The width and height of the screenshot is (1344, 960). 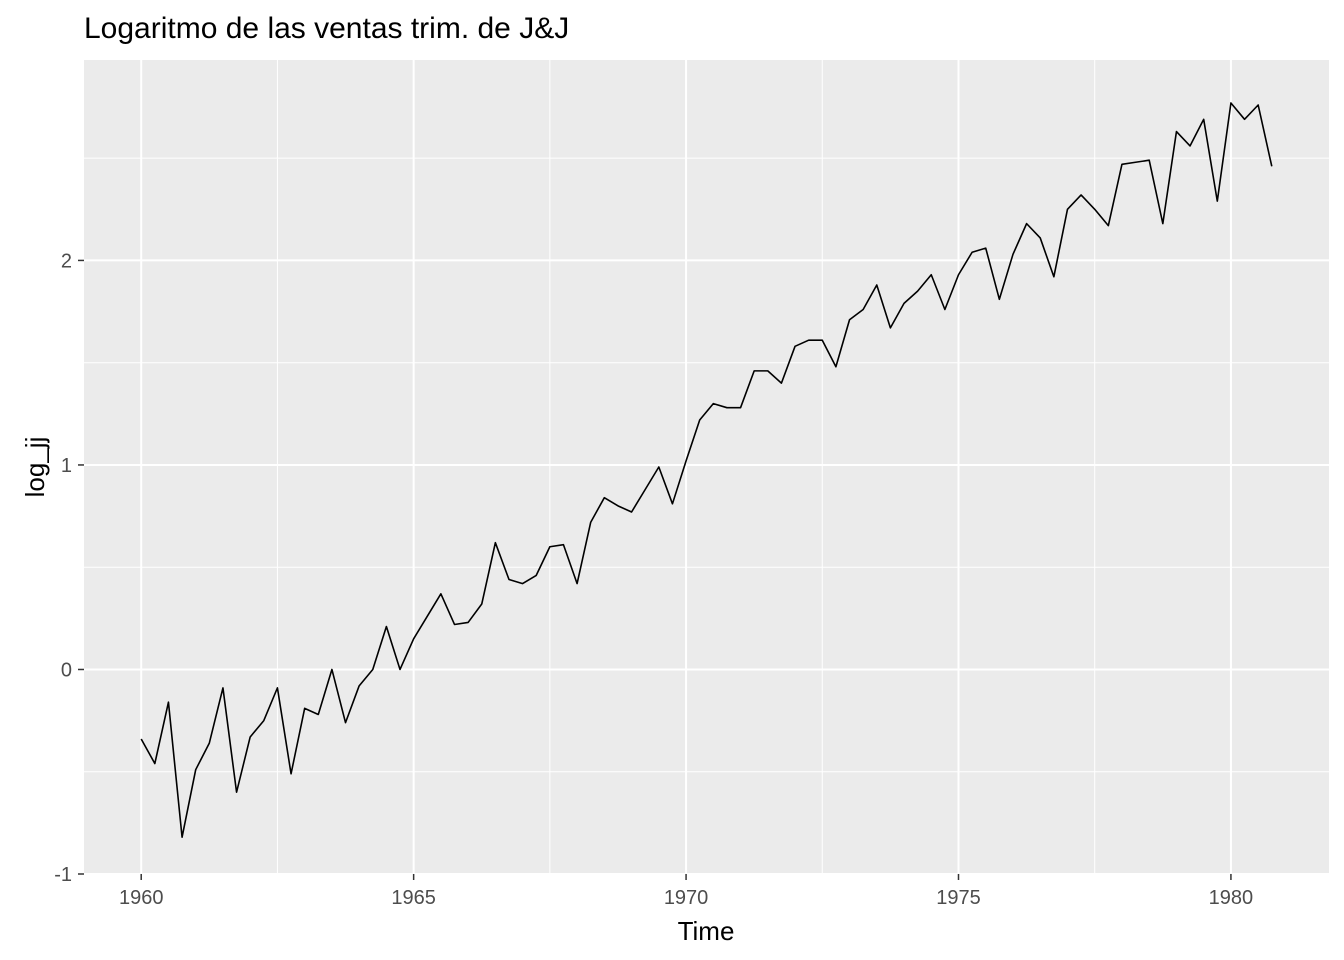 I want to click on y-tick-label: 0, so click(x=66, y=670).